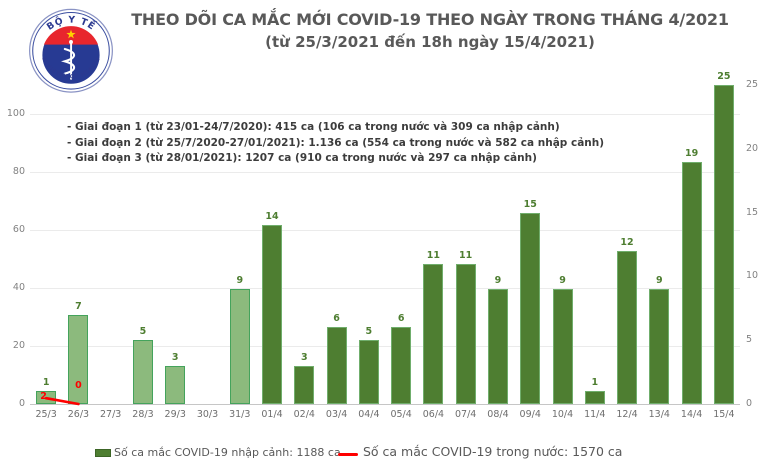 The width and height of the screenshot is (770, 472). What do you see at coordinates (336, 414) in the screenshot?
I see `x-axis-label: 03/4` at bounding box center [336, 414].